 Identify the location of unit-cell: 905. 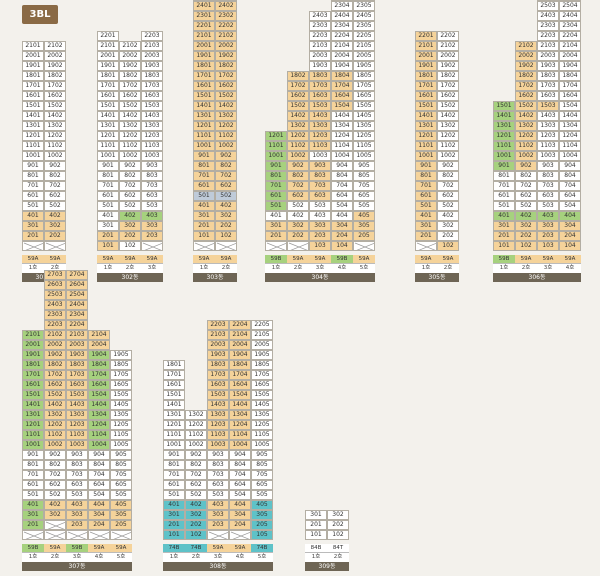
(121, 455).